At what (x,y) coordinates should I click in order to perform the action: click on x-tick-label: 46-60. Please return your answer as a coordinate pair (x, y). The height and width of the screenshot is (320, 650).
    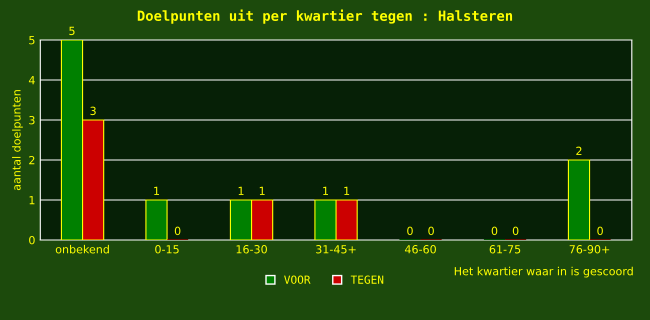
    Looking at the image, I should click on (420, 249).